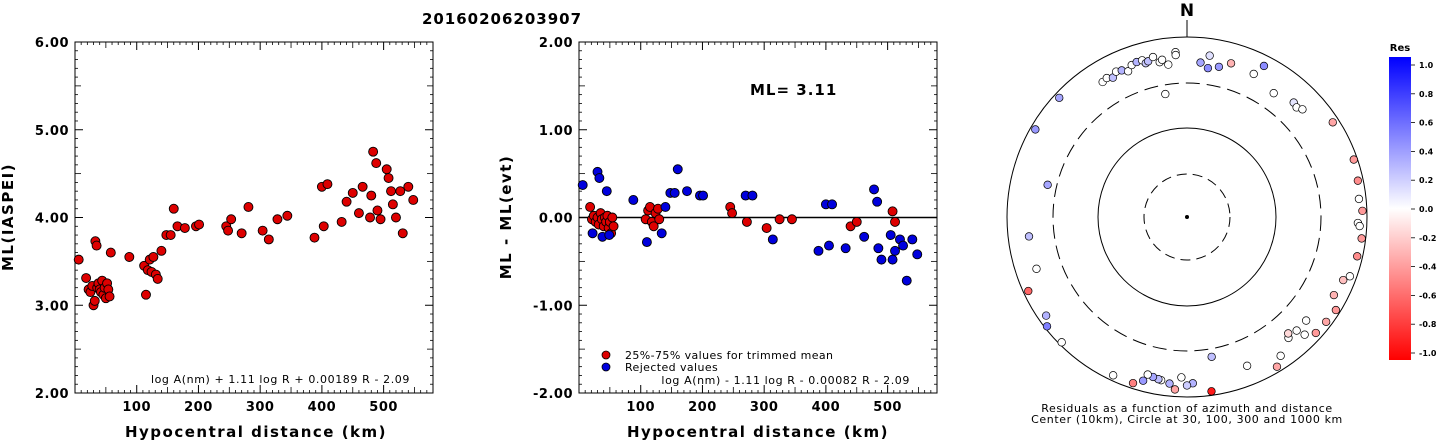 Image resolution: width=1437 pixels, height=441 pixels. I want to click on colorbar-tick-label: 1.0, so click(1426, 65).